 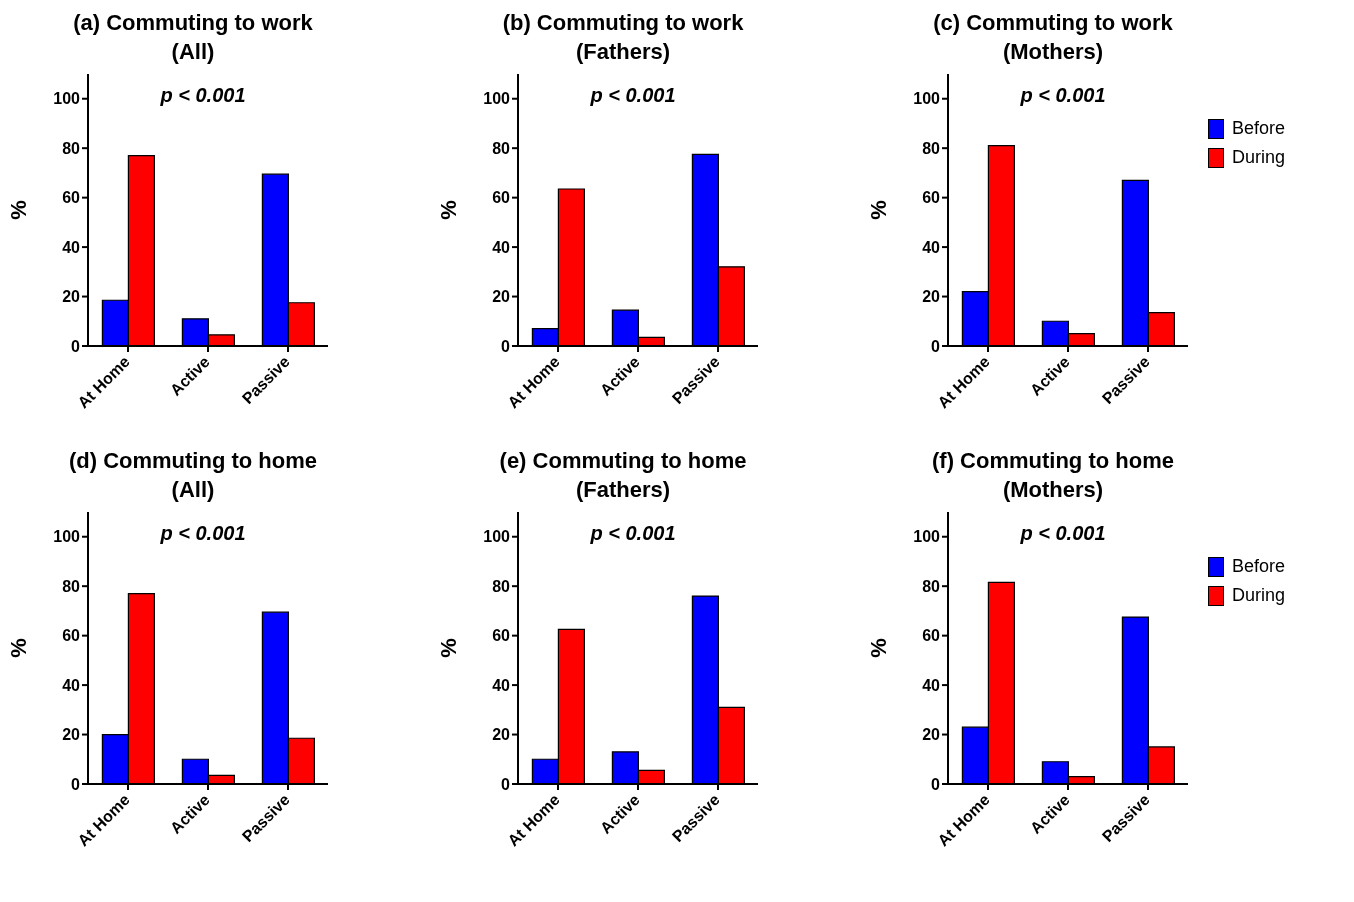 What do you see at coordinates (193, 475) in the screenshot?
I see `chart-title: (d) Commuting to home (All)` at bounding box center [193, 475].